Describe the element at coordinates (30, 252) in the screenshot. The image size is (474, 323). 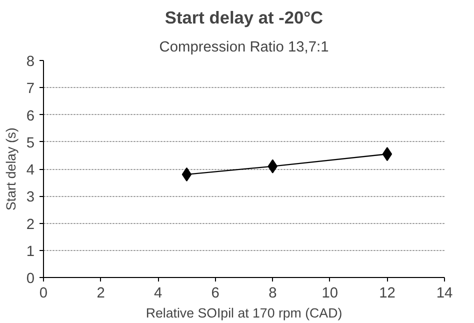
I see `y-tick-label: 1` at that location.